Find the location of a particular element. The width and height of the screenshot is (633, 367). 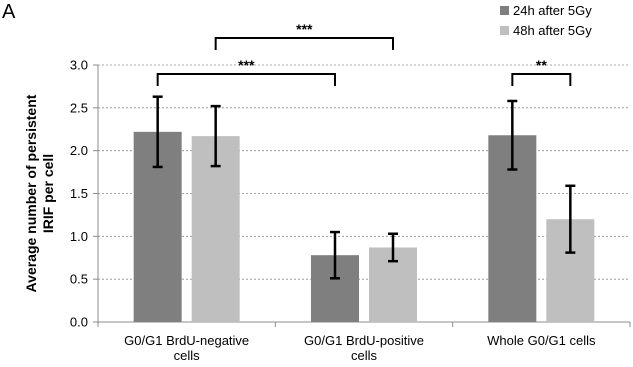

x-tick-label-line: Whole G0/G1 cells is located at coordinates (541, 340).